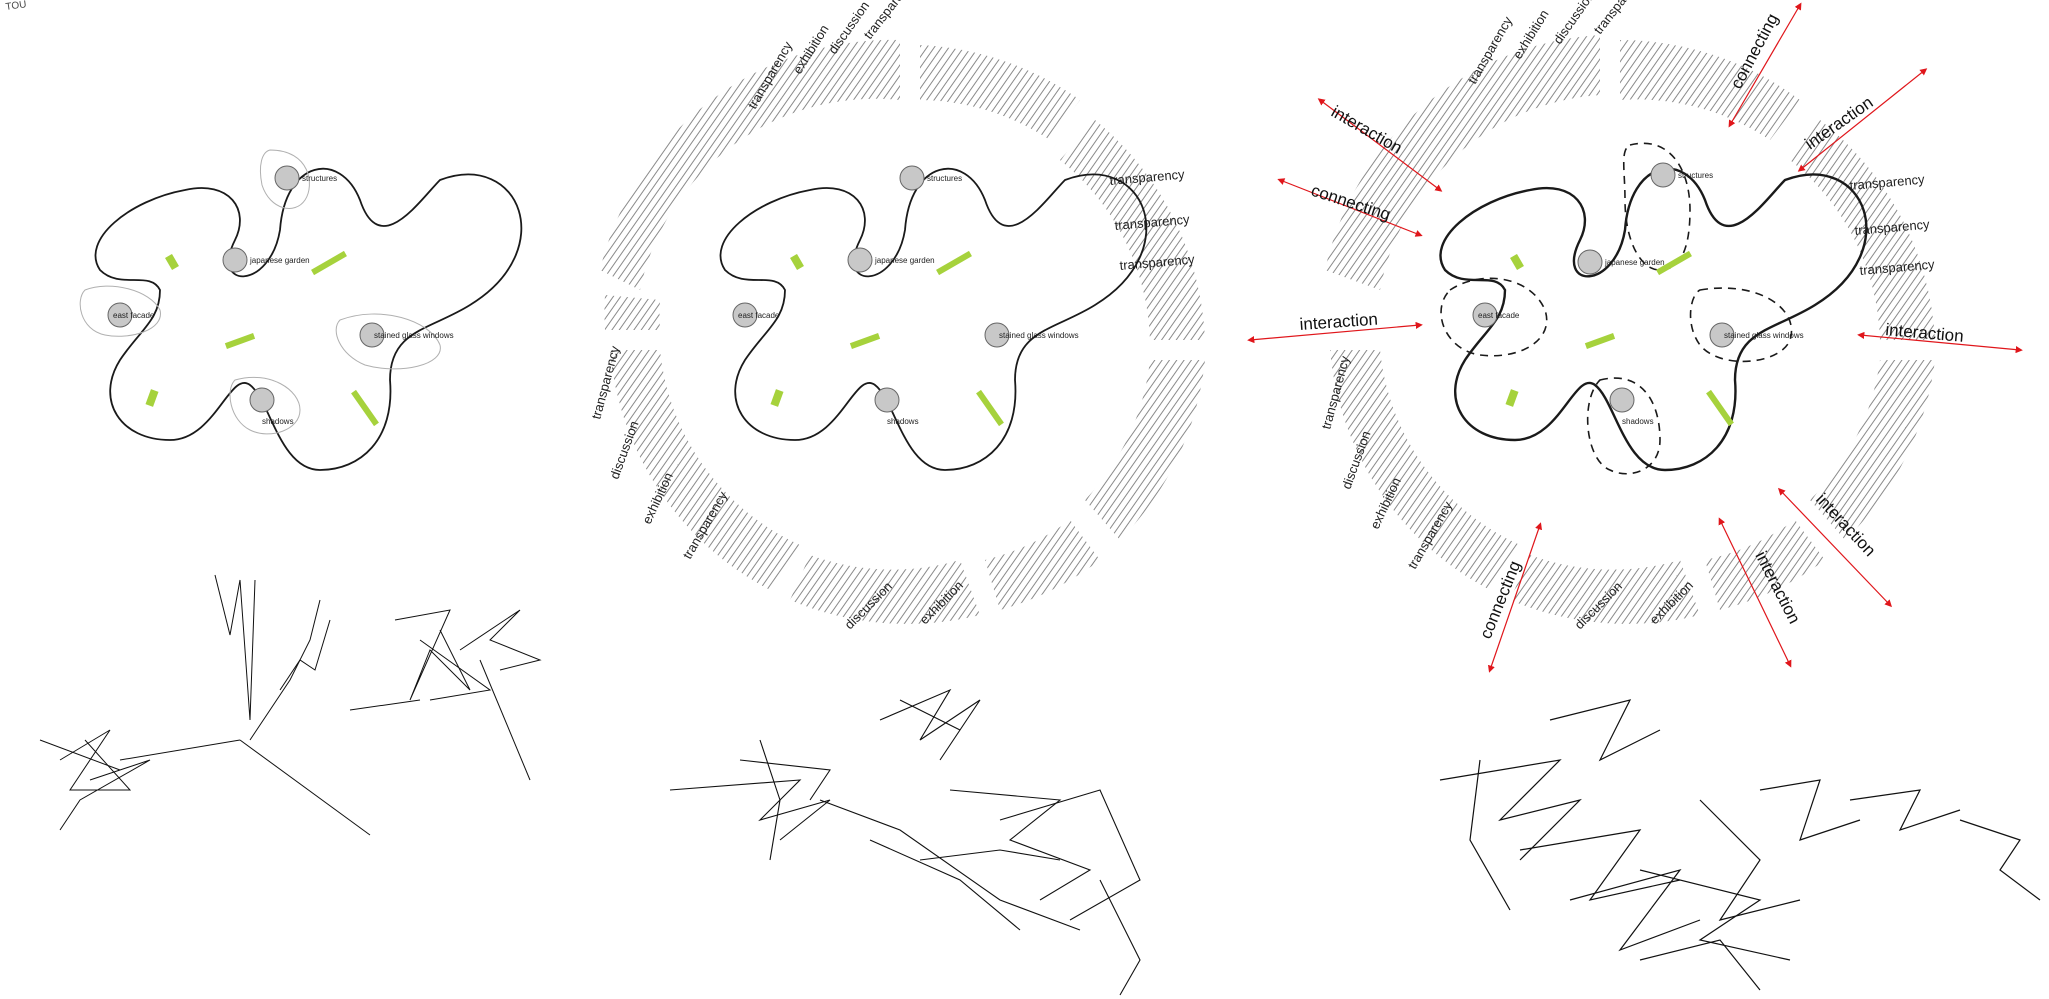 The height and width of the screenshot is (999, 2049). I want to click on panel2-main-outline, so click(933, 319).